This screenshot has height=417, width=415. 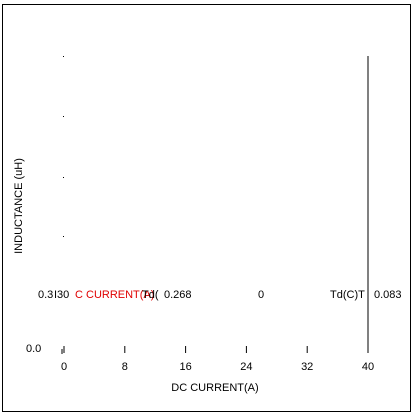 I want to click on overlay-leading-label: I30, so click(x=61, y=295).